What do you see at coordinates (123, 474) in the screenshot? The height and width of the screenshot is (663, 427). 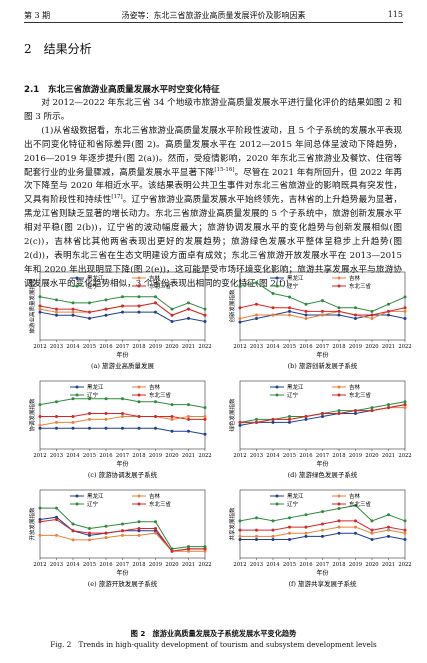 I see `panel-caption: (c) 旅游协调发展子系统` at bounding box center [123, 474].